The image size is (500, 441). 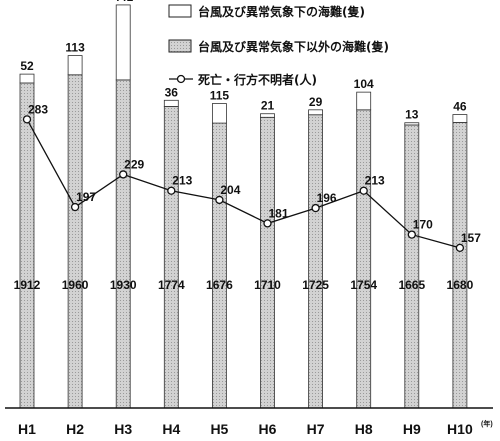 What do you see at coordinates (180, 46) in the screenshot?
I see `legend-swatch-lower` at bounding box center [180, 46].